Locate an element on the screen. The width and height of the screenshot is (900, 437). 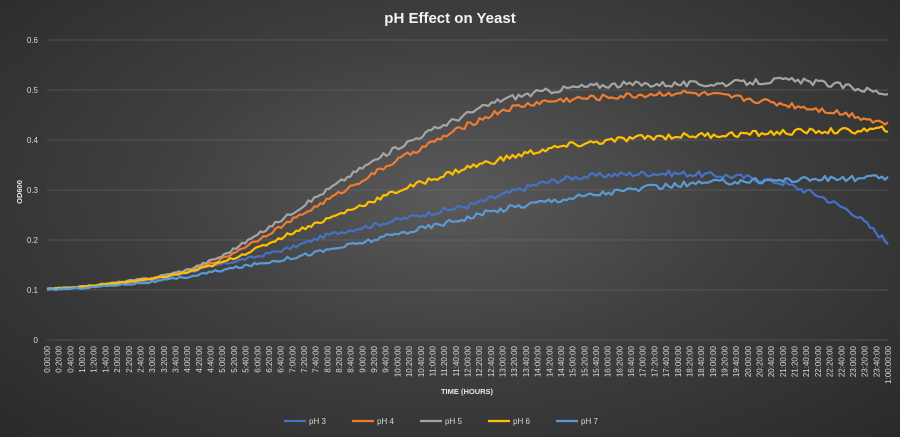
x-tick-label: 7:00:00 is located at coordinates (292, 358).